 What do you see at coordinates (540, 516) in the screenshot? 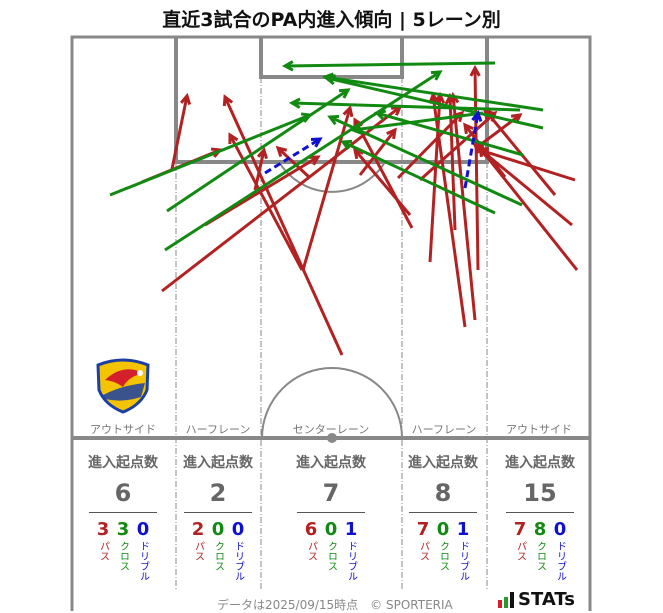
I see `lane-stats: 進入起点数 15 7 パス 8 クロス 0 ドリブル` at bounding box center [540, 516].